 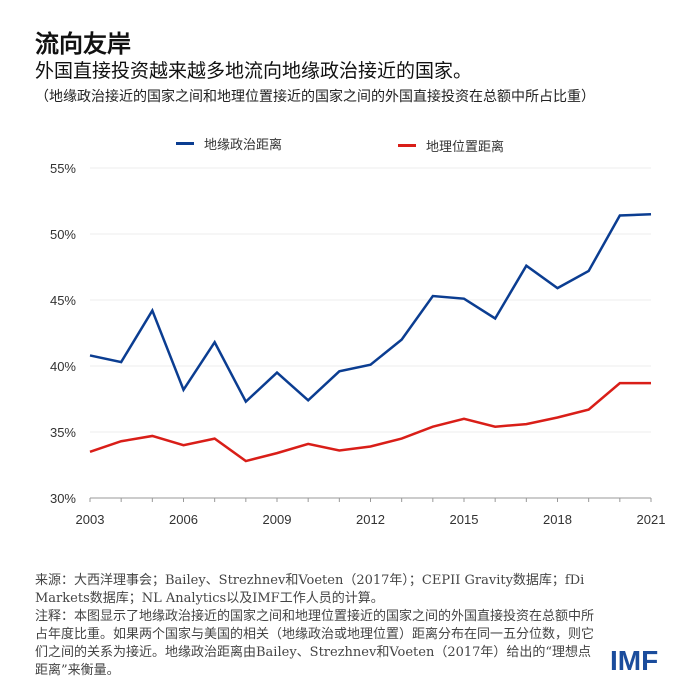 I want to click on x-tick-label: 2012, so click(x=370, y=519).